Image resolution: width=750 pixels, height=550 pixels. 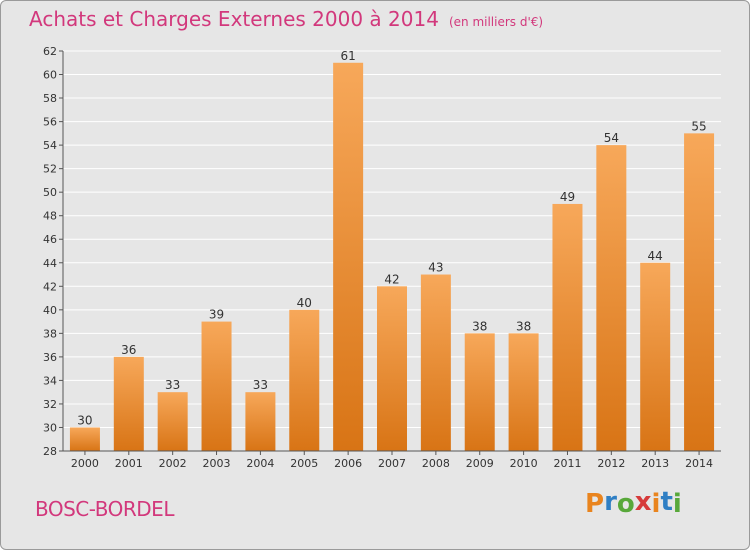 I want to click on bar-2008, so click(x=435, y=362).